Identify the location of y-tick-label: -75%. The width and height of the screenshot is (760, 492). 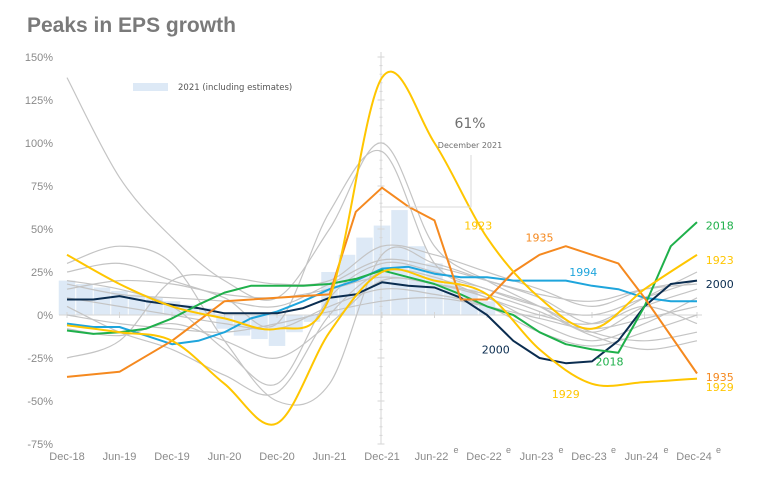
(40, 445).